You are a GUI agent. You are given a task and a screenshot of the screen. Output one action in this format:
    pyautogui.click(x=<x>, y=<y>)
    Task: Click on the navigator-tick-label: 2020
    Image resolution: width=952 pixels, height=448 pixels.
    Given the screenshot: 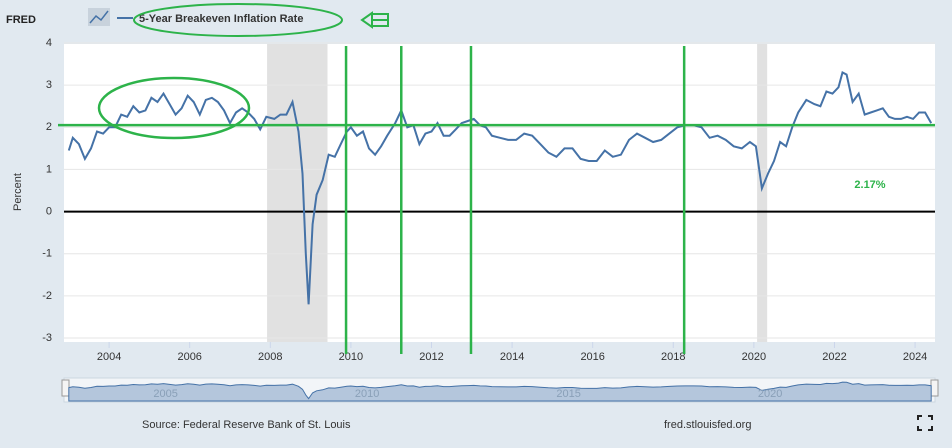 What is the action you would take?
    pyautogui.click(x=770, y=394)
    